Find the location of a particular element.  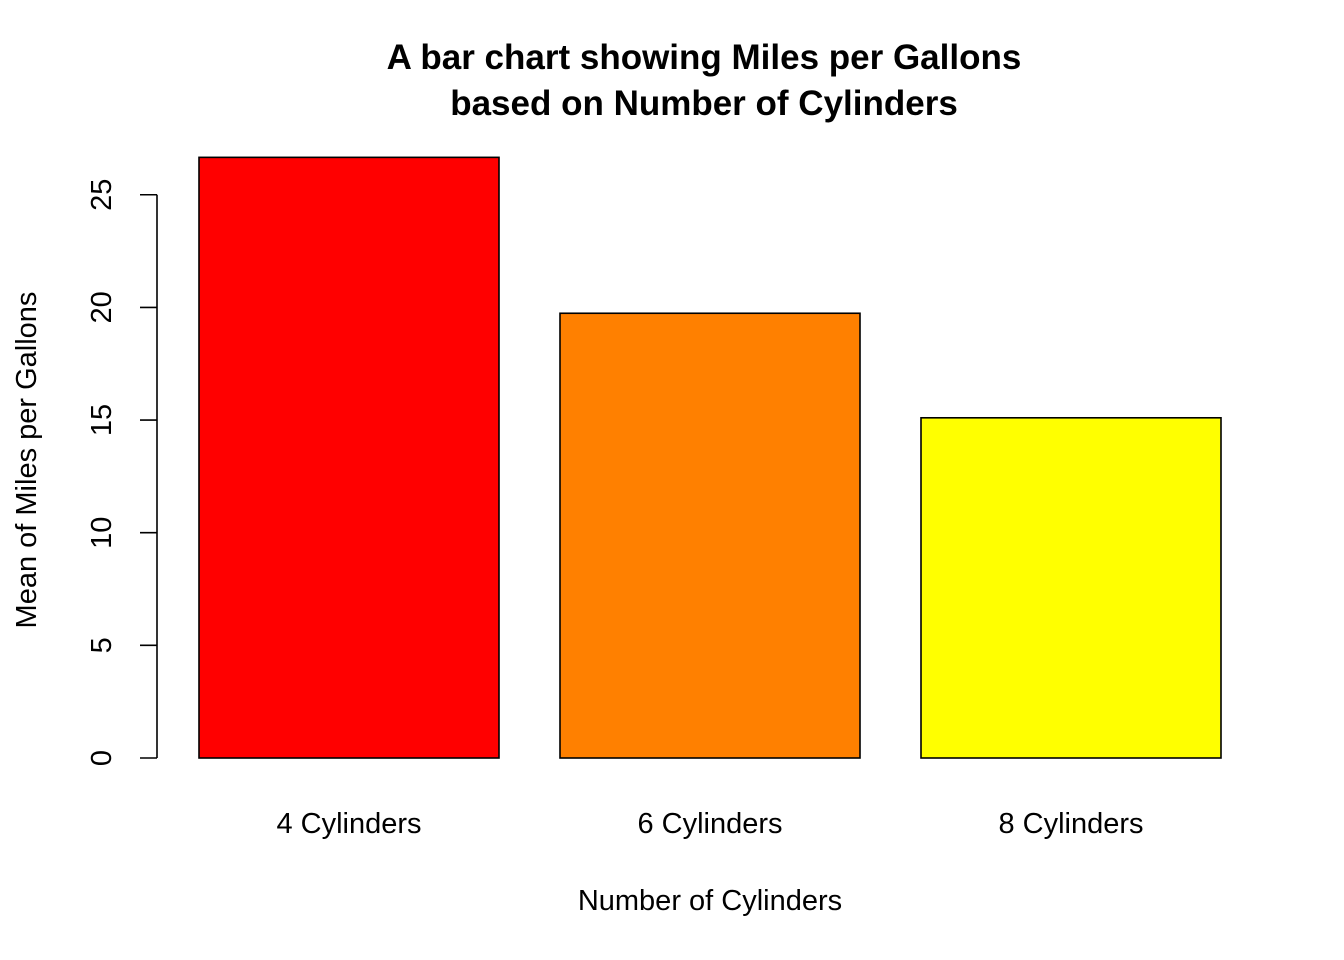

y-axis-label: Mean of Miles per Gallons is located at coordinates (27, 460).